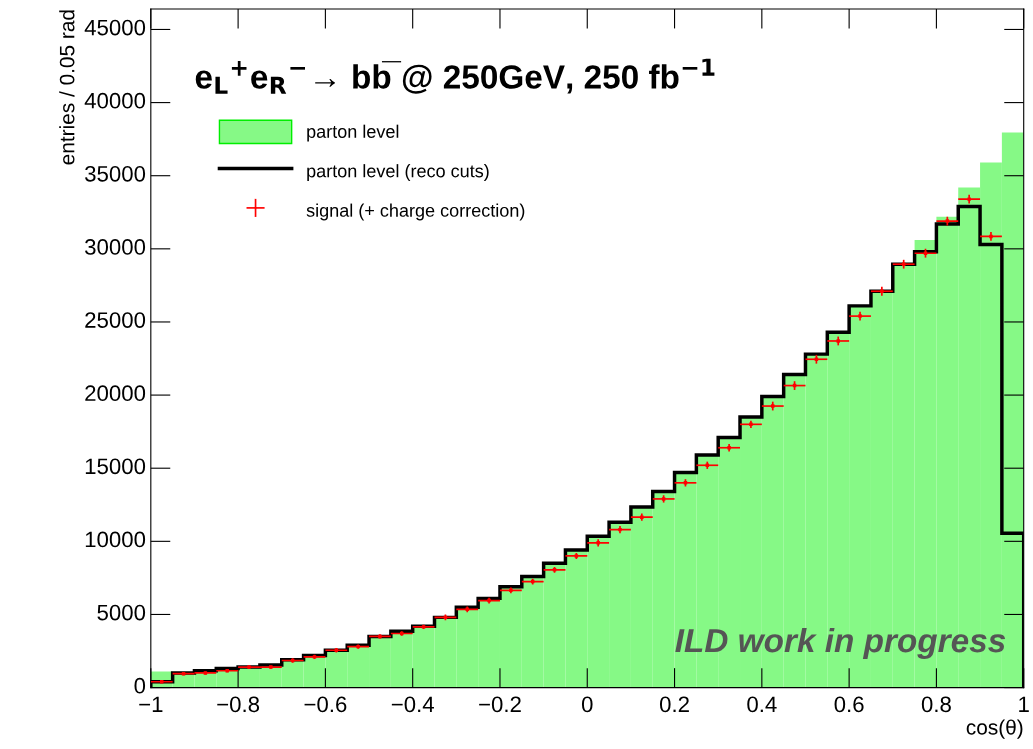  Describe the element at coordinates (500, 704) in the screenshot. I see `x-tick-label: −0.2` at that location.